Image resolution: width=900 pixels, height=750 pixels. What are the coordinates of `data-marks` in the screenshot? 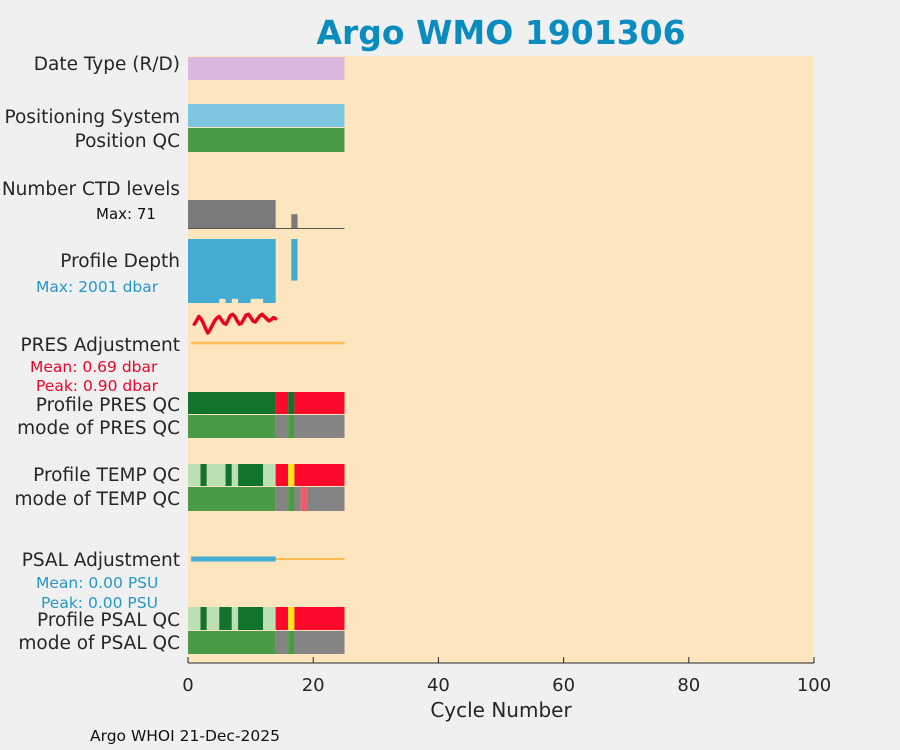 It's located at (266, 355).